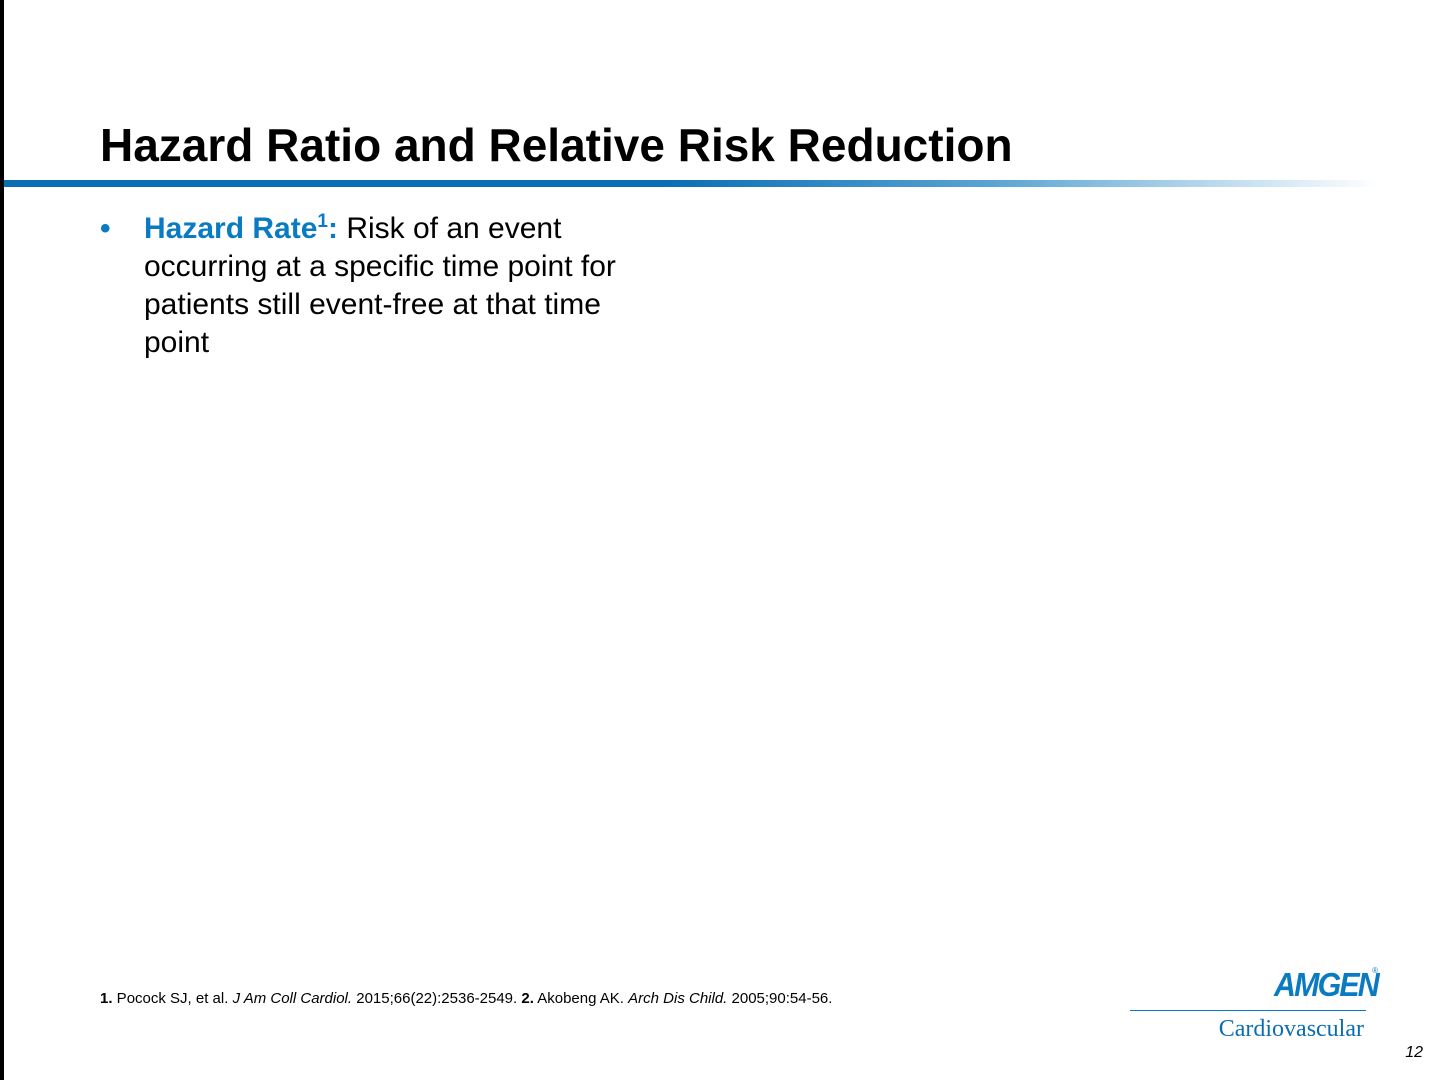  Describe the element at coordinates (172, 998) in the screenshot. I see `ref1-author: Pocock SJ, et al.` at that location.